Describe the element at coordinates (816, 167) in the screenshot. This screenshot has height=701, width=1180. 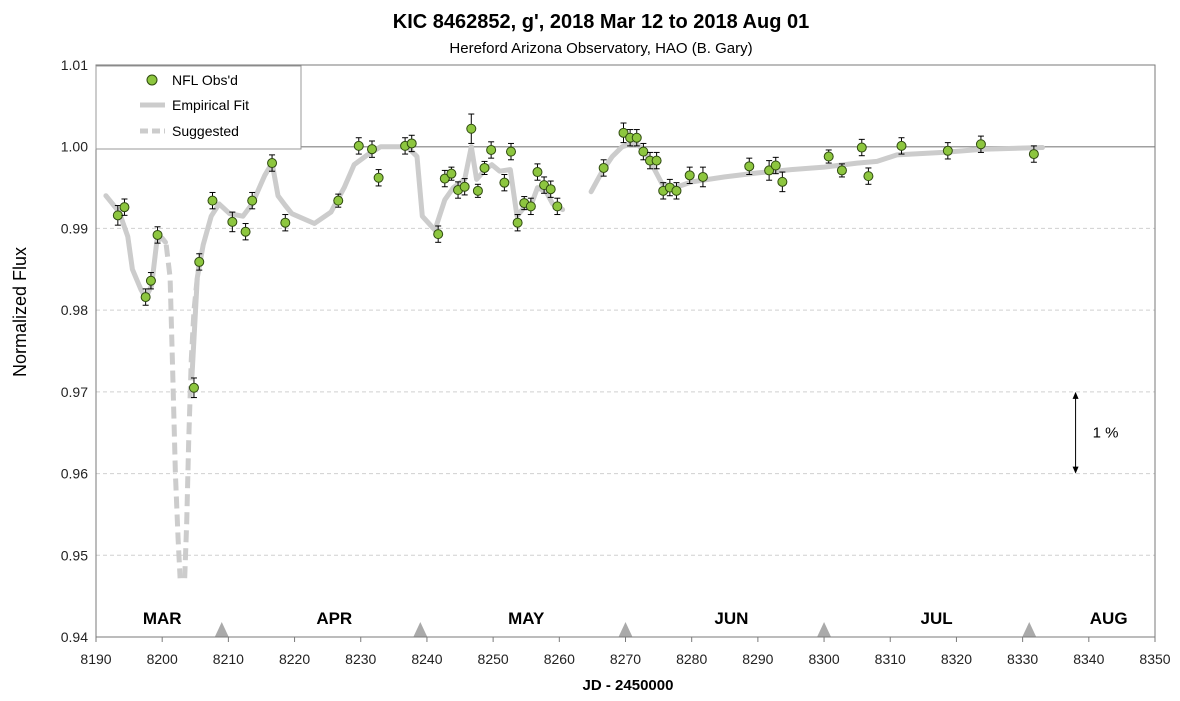
I see `fit-segment` at that location.